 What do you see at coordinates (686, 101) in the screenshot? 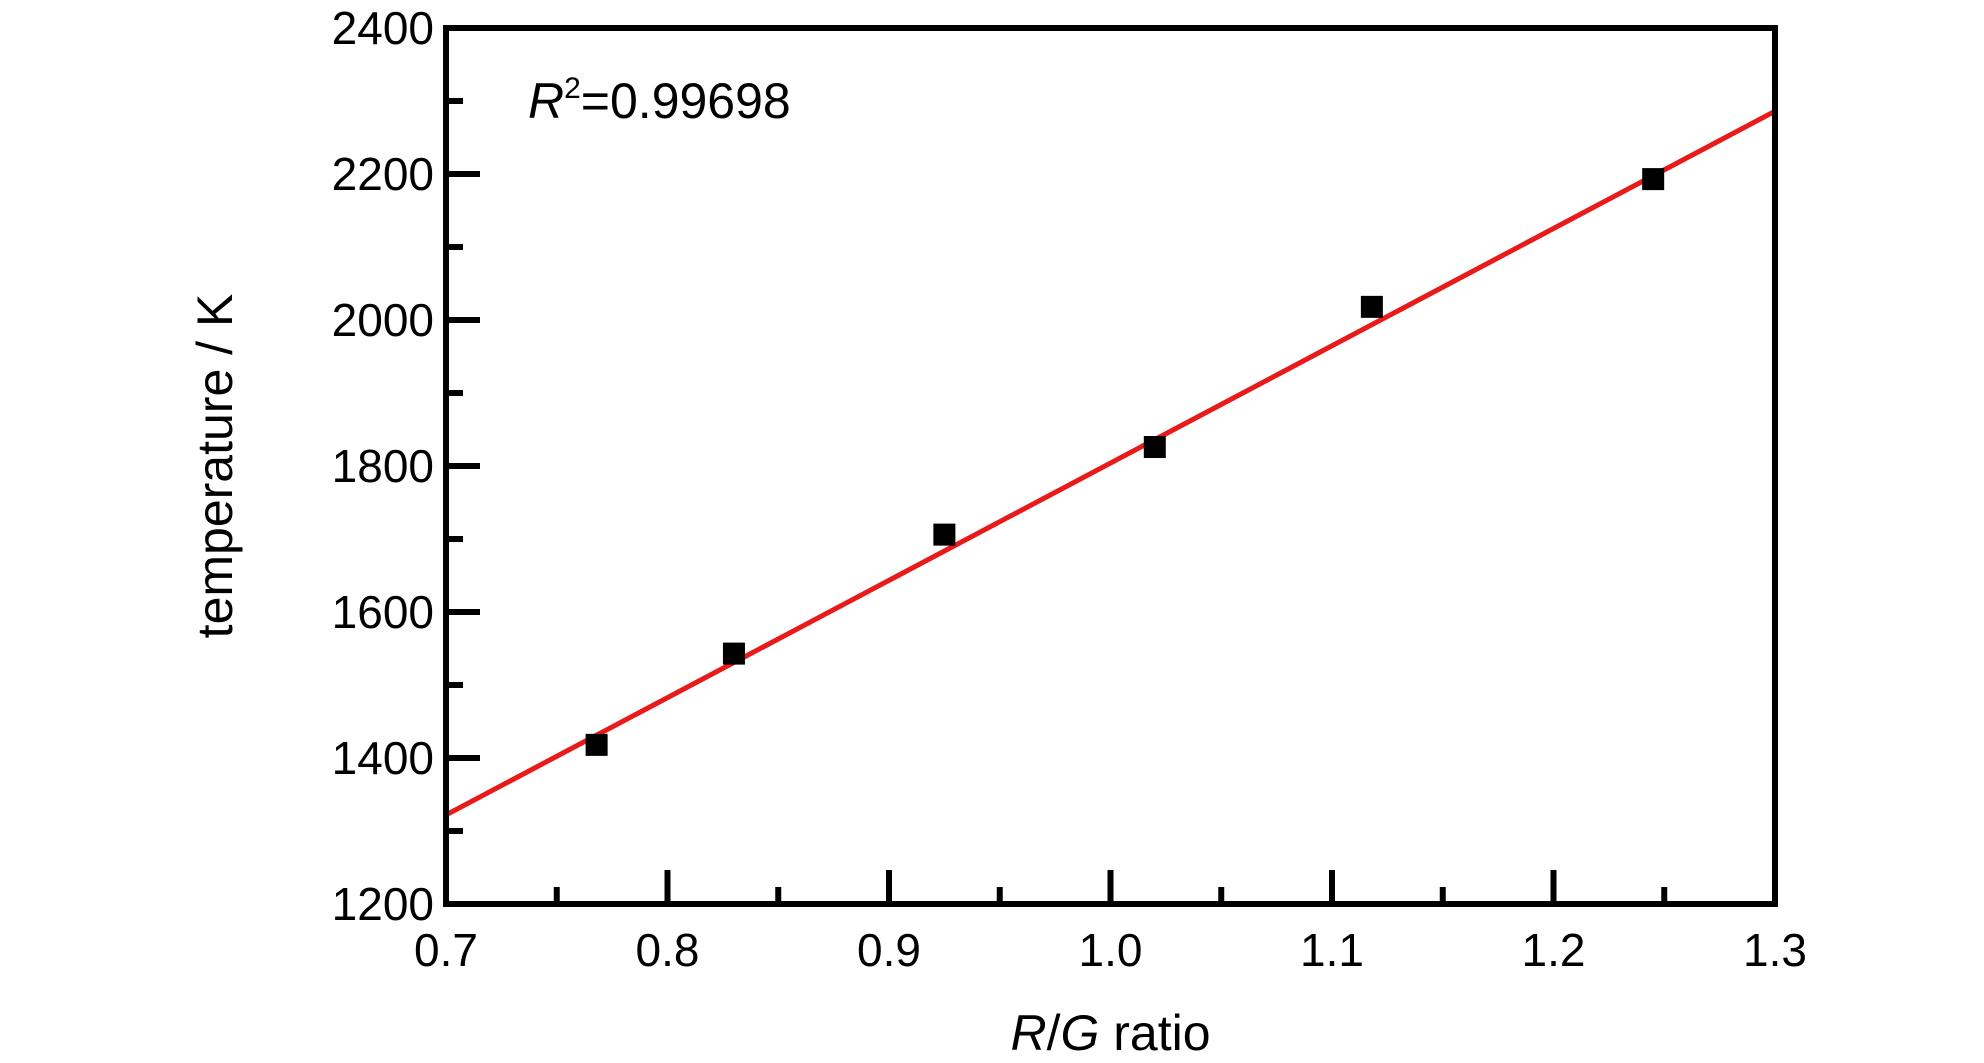
I see `r-squared-value: =0.99698` at bounding box center [686, 101].